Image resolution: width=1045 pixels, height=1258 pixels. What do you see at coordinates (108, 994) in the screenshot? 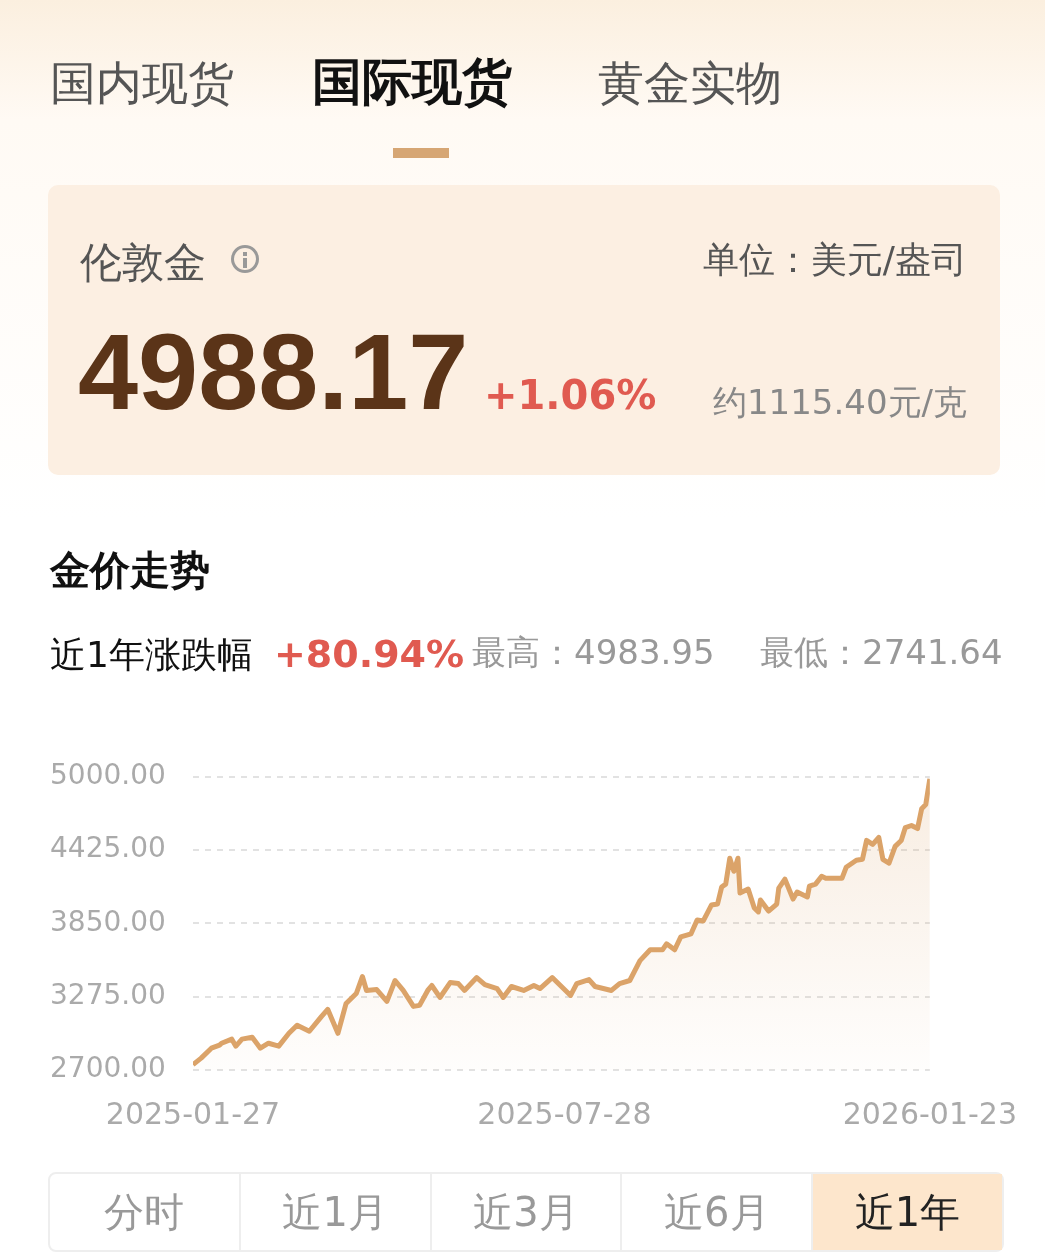
I see `y-tick-label: 3275.00` at bounding box center [108, 994].